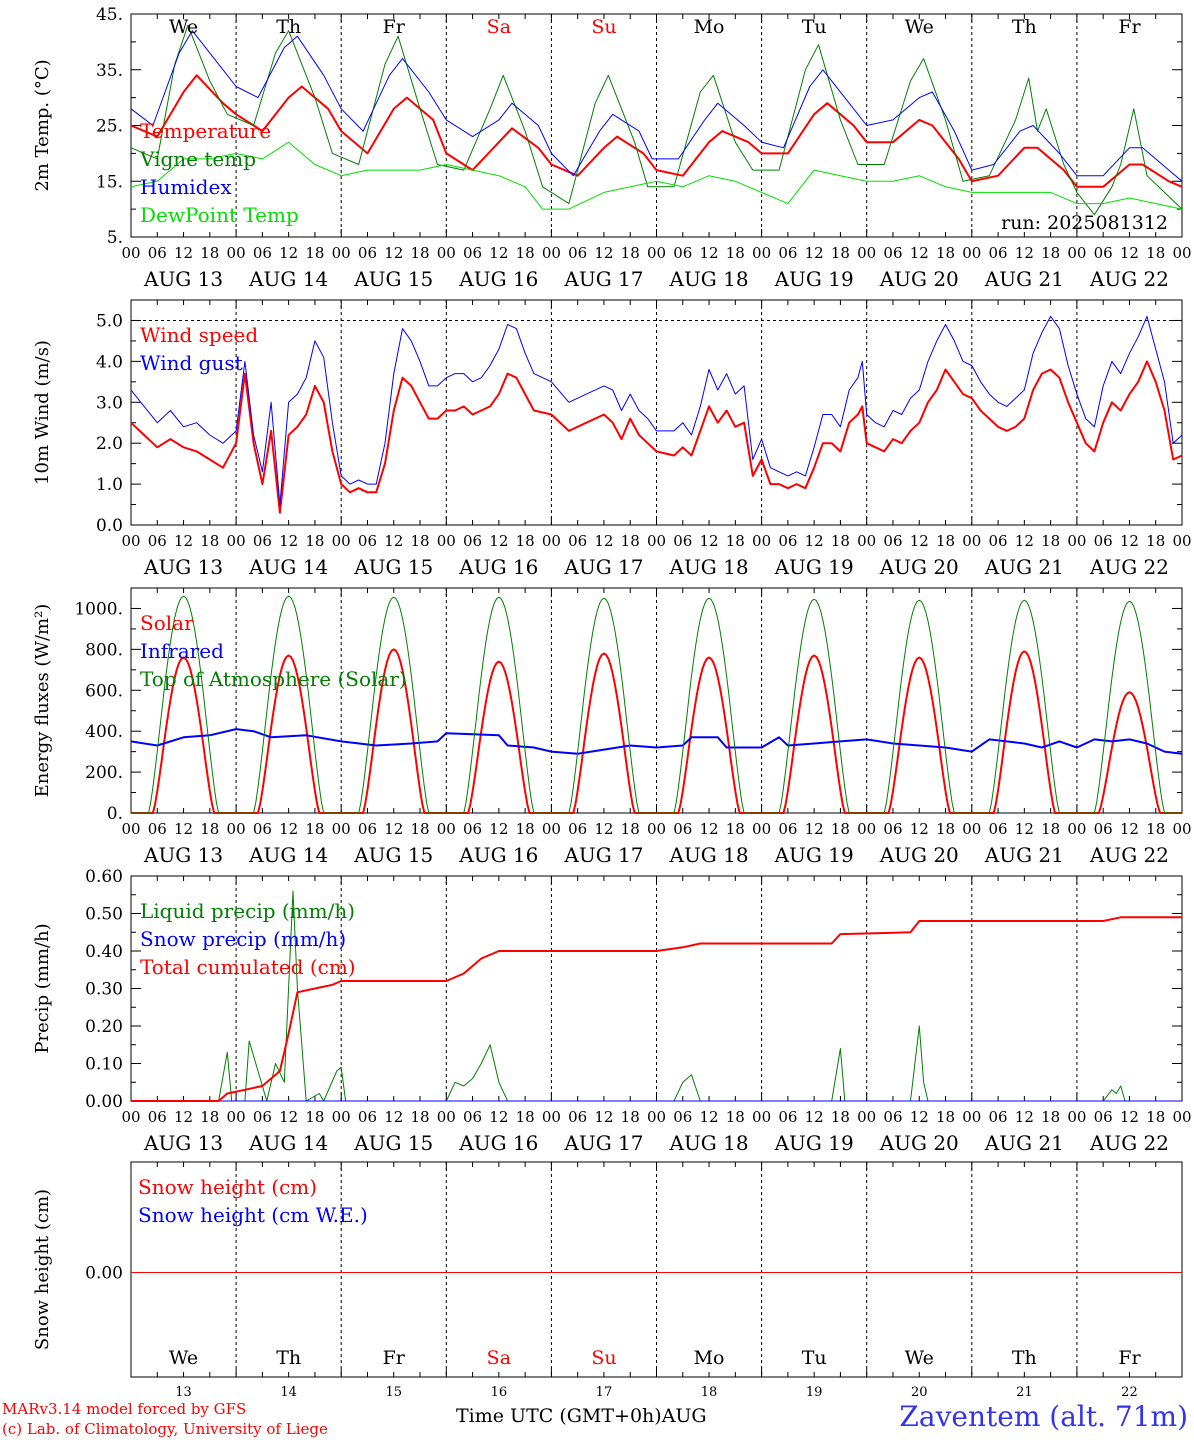  What do you see at coordinates (104, 915) in the screenshot?
I see `y-tick-label: 0.50` at bounding box center [104, 915].